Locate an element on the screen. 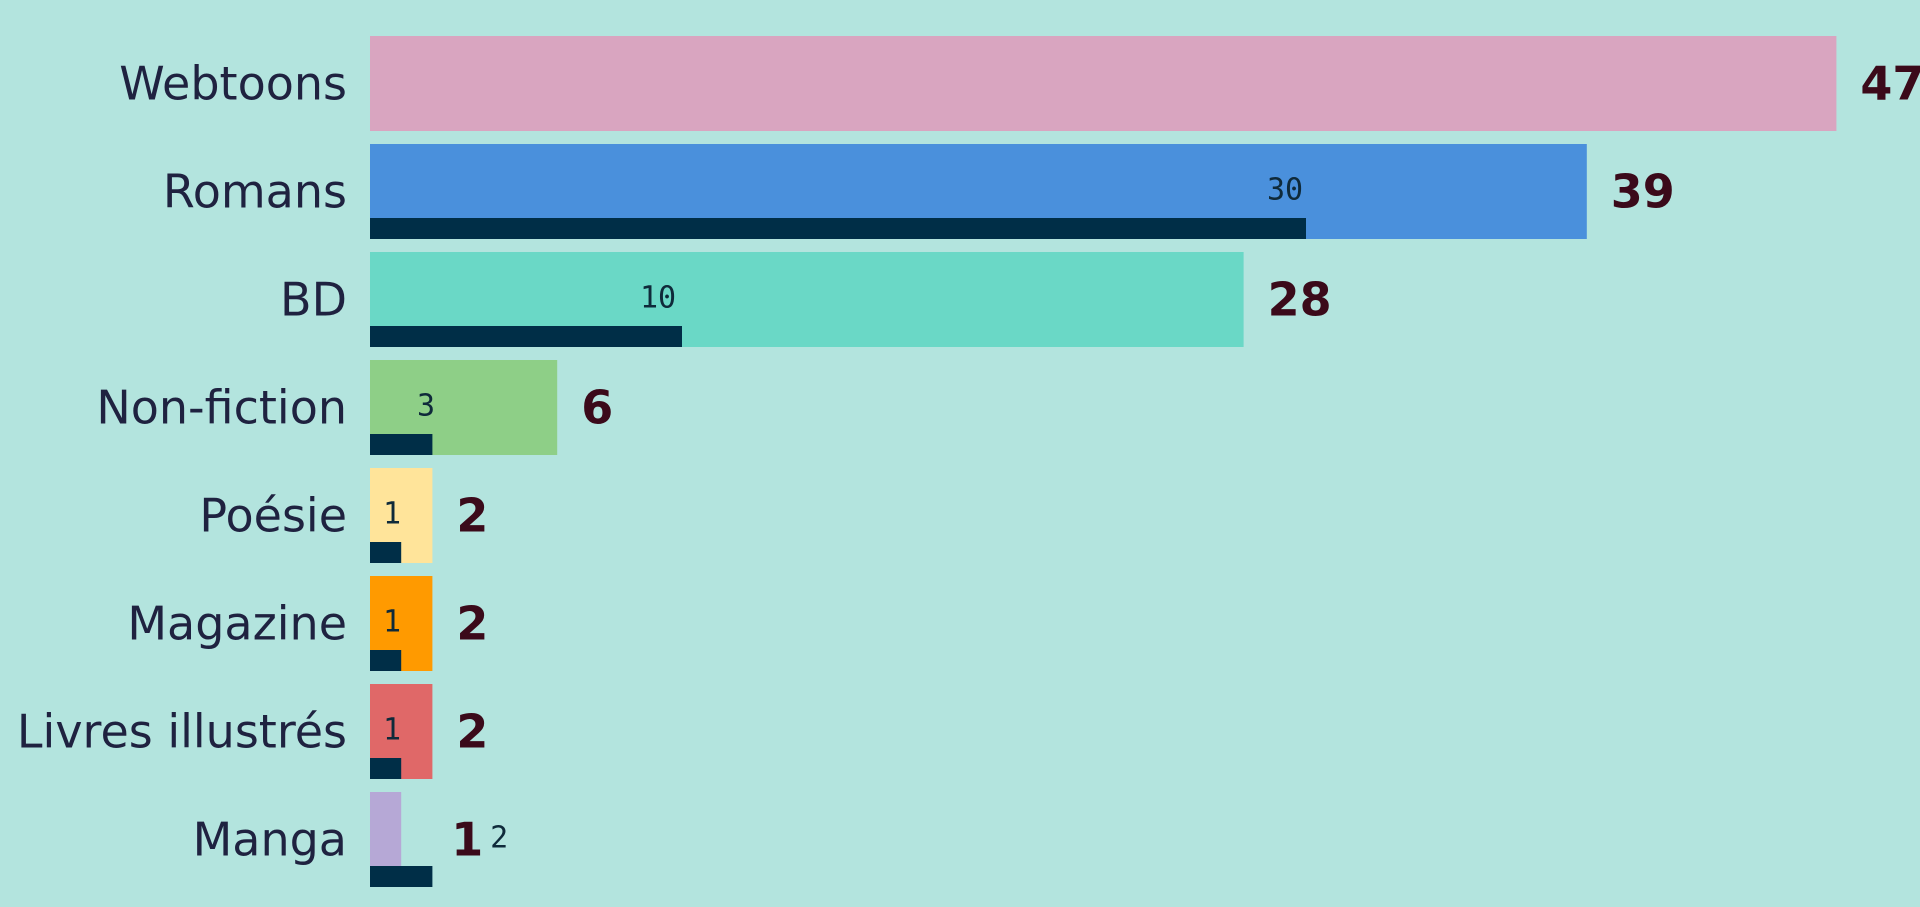 The image size is (1920, 907). inner-value-label: 2 is located at coordinates (499, 838).